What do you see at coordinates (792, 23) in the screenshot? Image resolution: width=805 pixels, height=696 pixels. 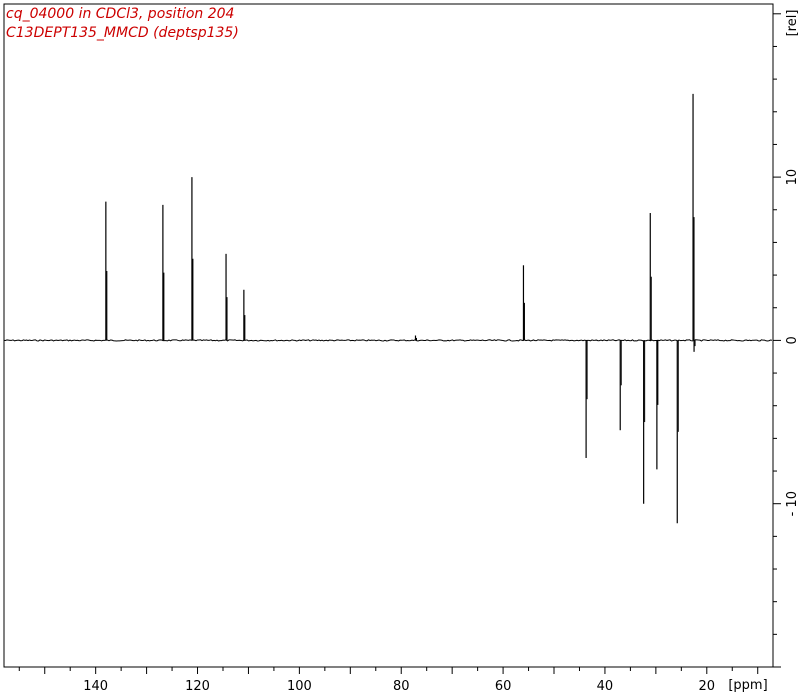 I see `y-axis-unit-label: [rel]` at bounding box center [792, 23].